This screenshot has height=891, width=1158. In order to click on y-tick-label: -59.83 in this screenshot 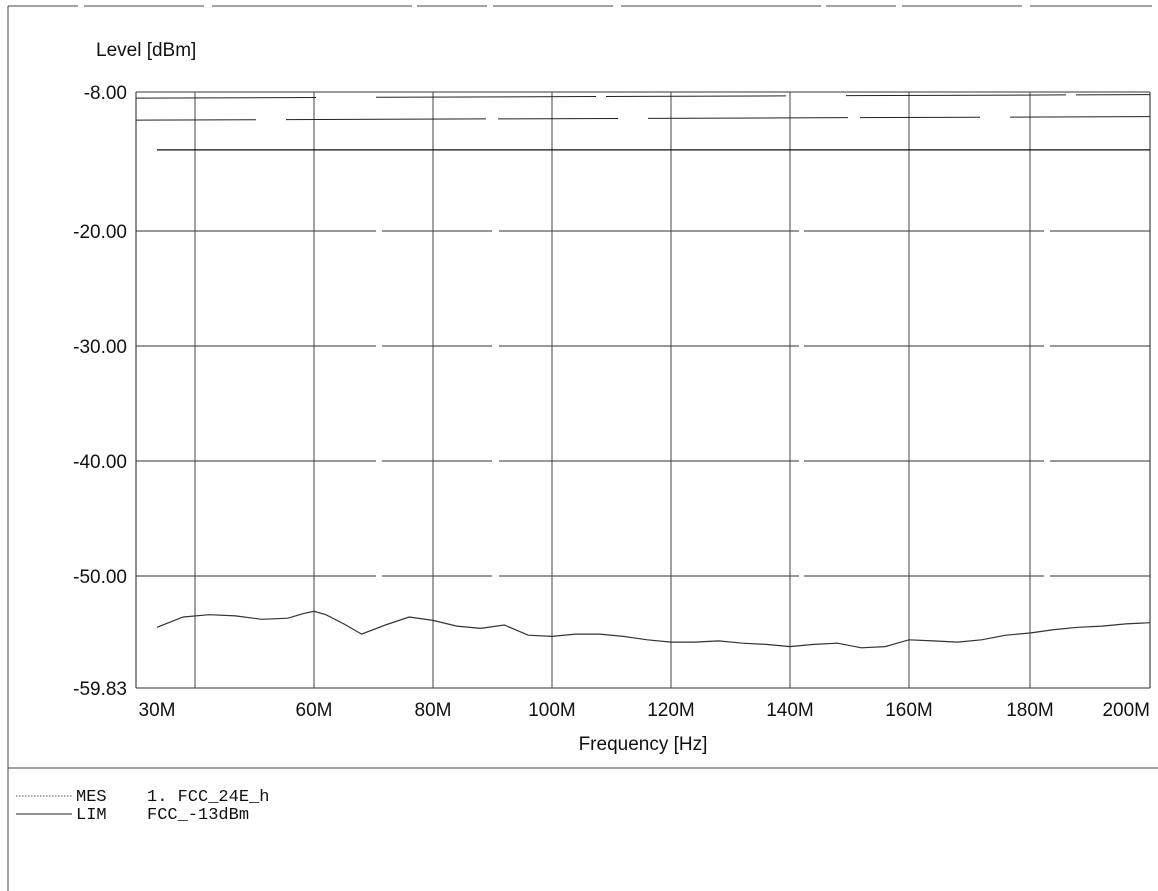, I will do `click(100, 689)`.